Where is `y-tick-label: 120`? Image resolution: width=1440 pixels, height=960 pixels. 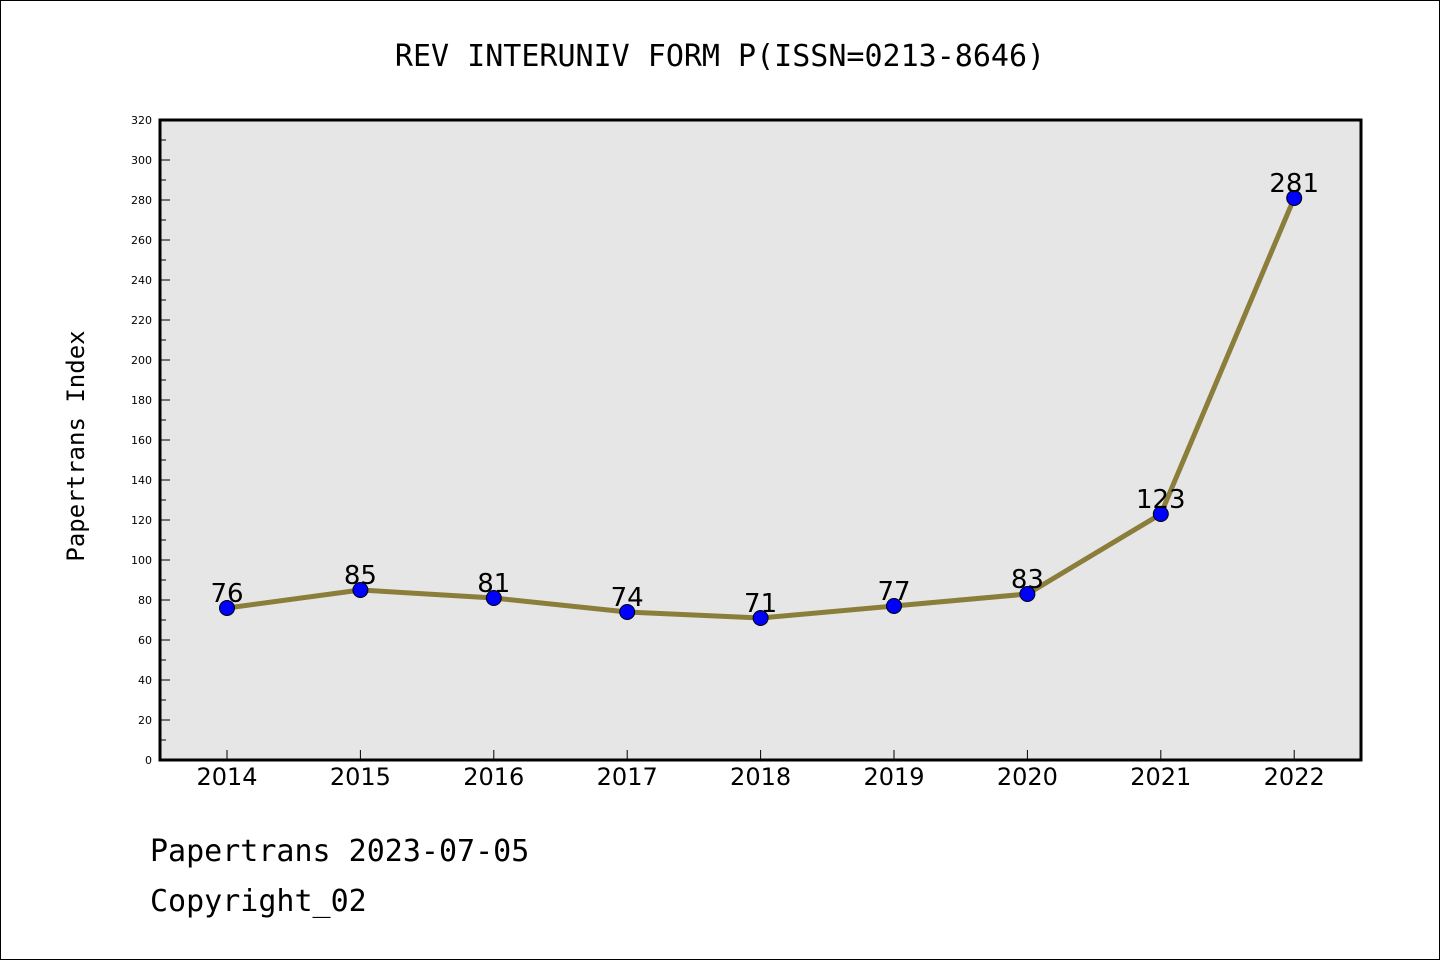
y-tick-label: 120 is located at coordinates (141, 520).